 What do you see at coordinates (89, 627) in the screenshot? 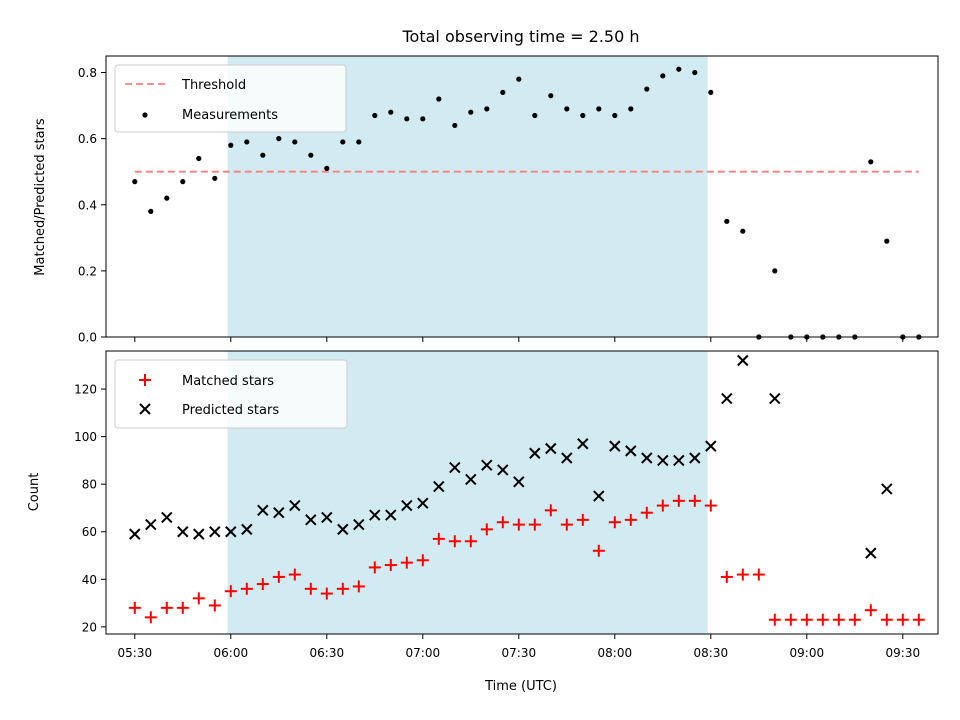
I see `y-tick-label: 20` at bounding box center [89, 627].